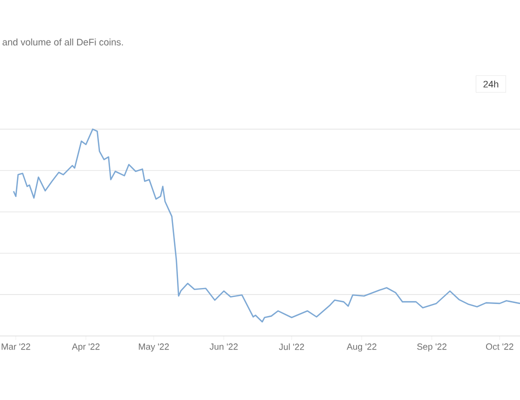 This screenshot has width=520, height=400. What do you see at coordinates (224, 346) in the screenshot?
I see `x-tick-label: Jun '22` at bounding box center [224, 346].